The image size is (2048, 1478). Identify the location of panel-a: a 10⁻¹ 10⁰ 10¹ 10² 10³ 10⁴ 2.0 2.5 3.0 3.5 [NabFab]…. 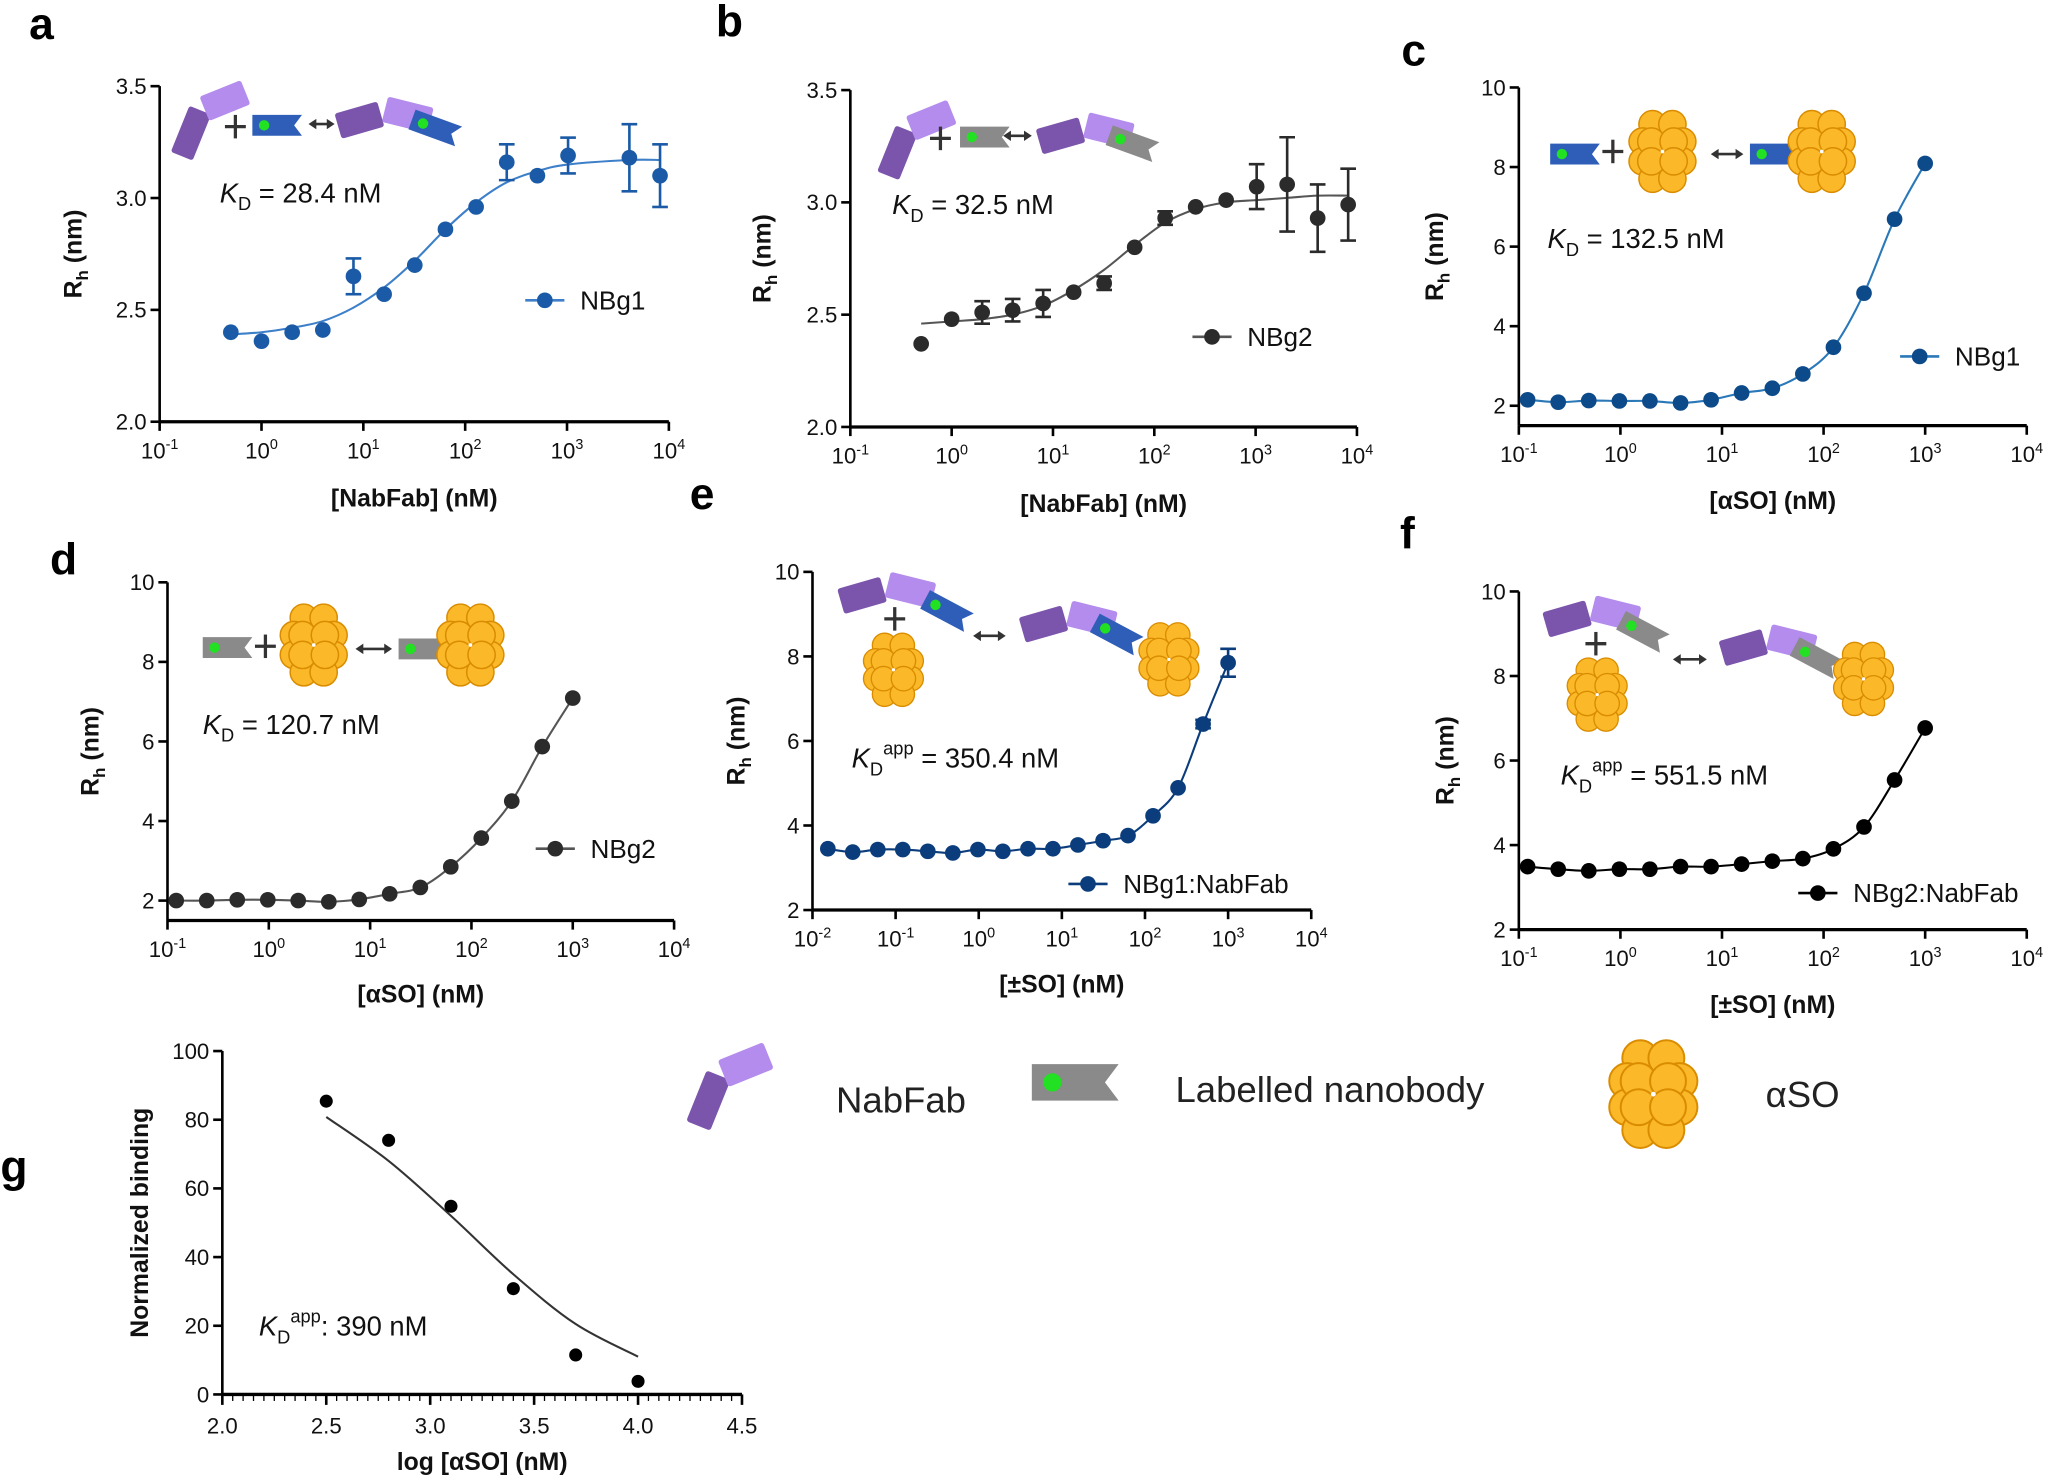
(357, 256).